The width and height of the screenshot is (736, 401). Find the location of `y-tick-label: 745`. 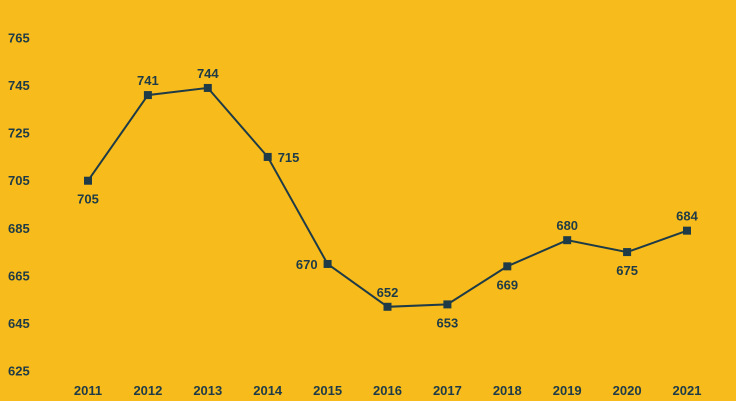

y-tick-label: 745 is located at coordinates (19, 85).